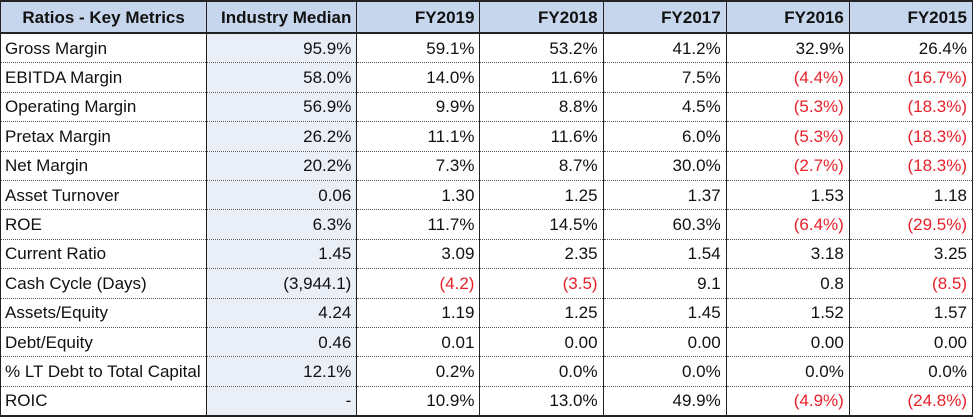  What do you see at coordinates (104, 165) in the screenshot?
I see `metric-name-cell: Net Margin` at bounding box center [104, 165].